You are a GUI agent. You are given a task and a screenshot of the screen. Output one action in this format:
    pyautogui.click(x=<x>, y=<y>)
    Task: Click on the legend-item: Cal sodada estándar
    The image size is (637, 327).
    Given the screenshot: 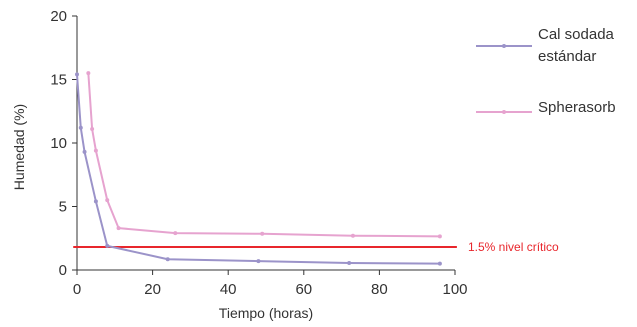 What is the action you would take?
    pyautogui.click(x=545, y=45)
    